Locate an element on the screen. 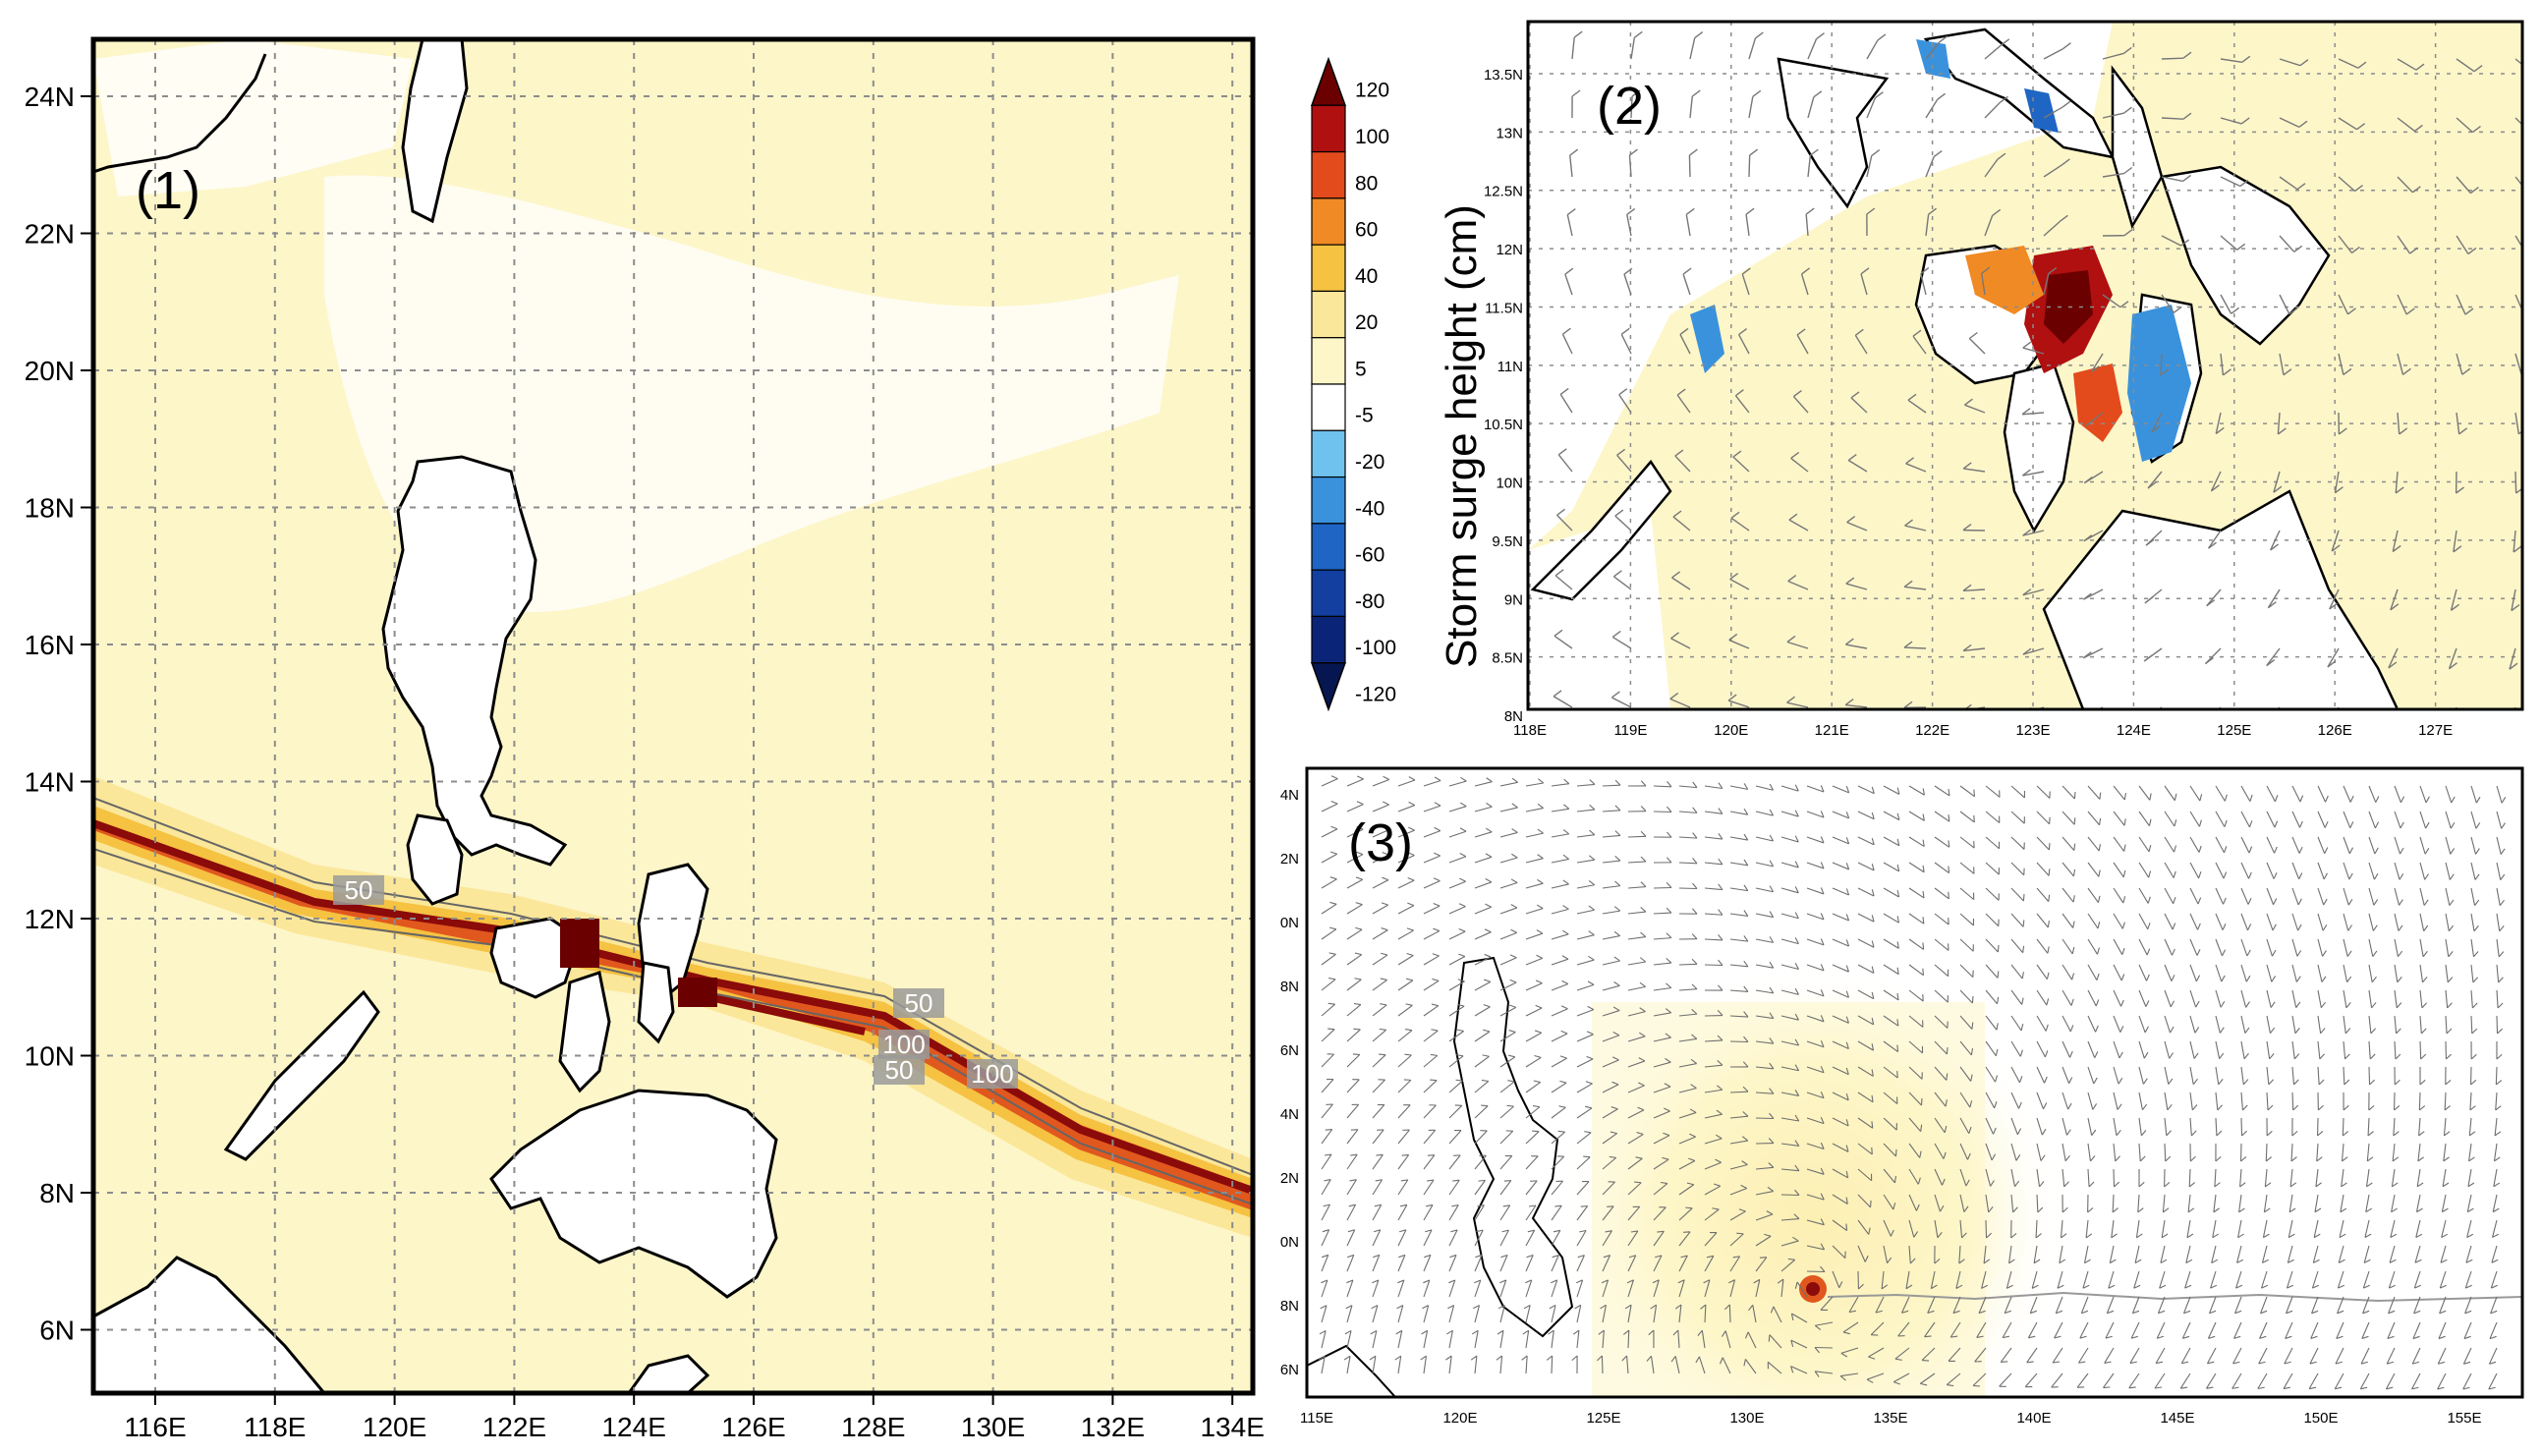 The height and width of the screenshot is (1456, 2542). island-negros is located at coordinates (584, 1032).